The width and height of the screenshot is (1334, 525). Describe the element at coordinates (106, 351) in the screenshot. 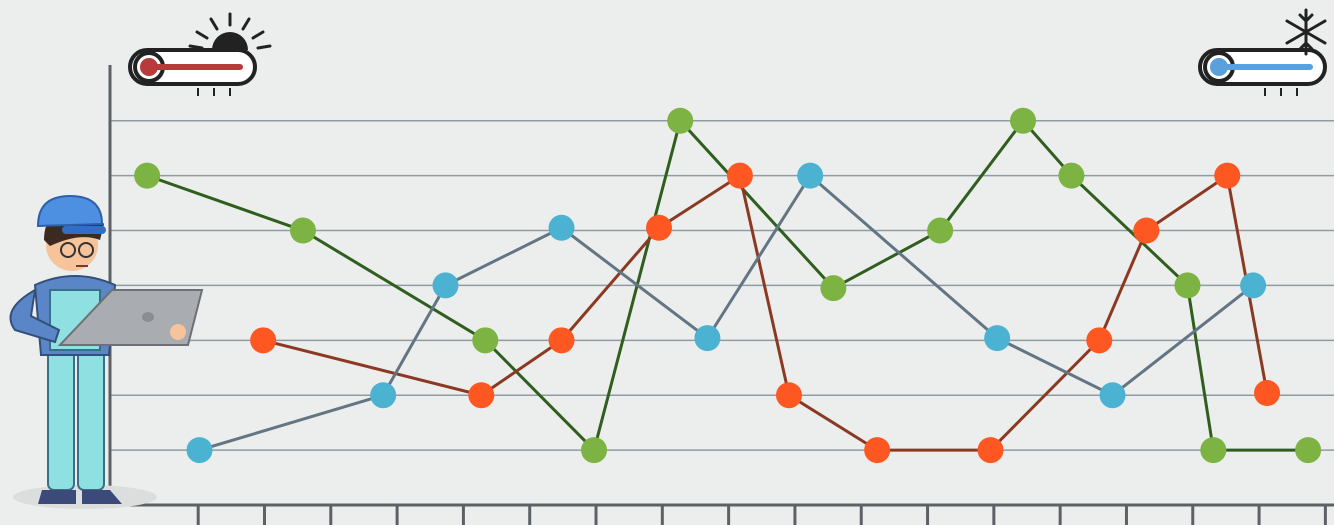

I see `worker-illustration` at that location.